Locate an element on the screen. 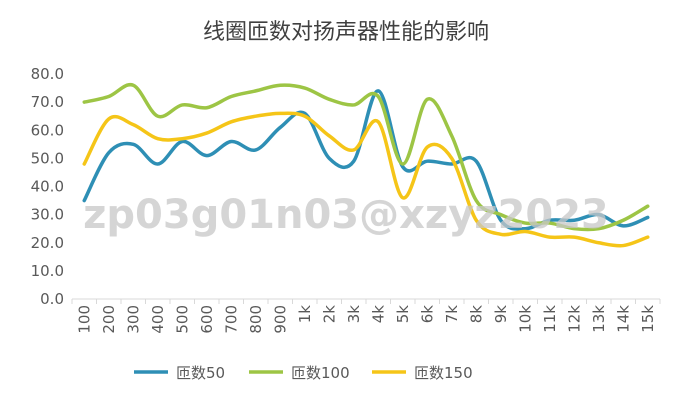 This screenshot has width=692, height=414. x-tick-label: 700 is located at coordinates (231, 319).